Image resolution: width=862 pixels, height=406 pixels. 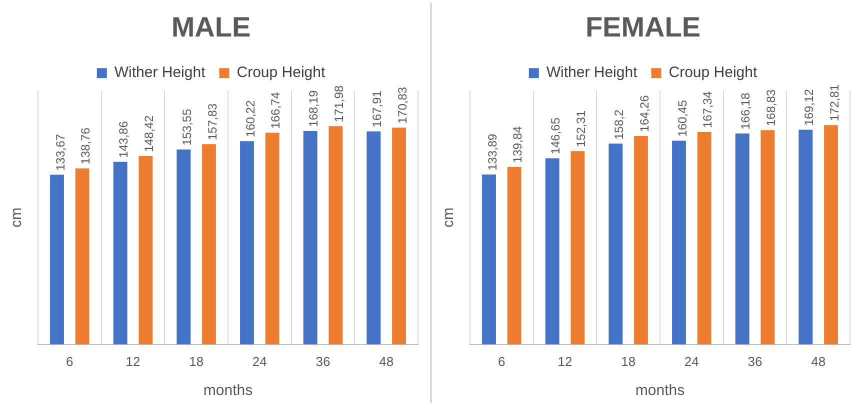 What do you see at coordinates (402, 105) in the screenshot?
I see `data-label: 170,83` at bounding box center [402, 105].